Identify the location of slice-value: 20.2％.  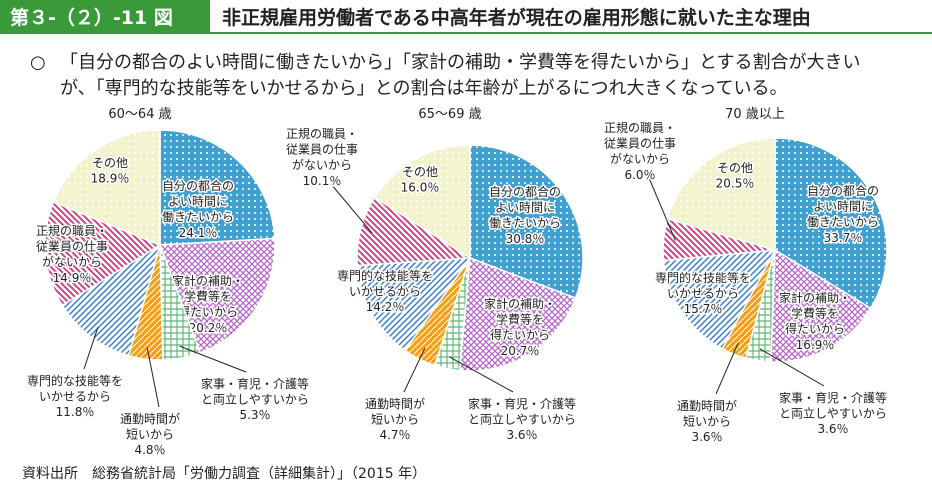
(208, 328).